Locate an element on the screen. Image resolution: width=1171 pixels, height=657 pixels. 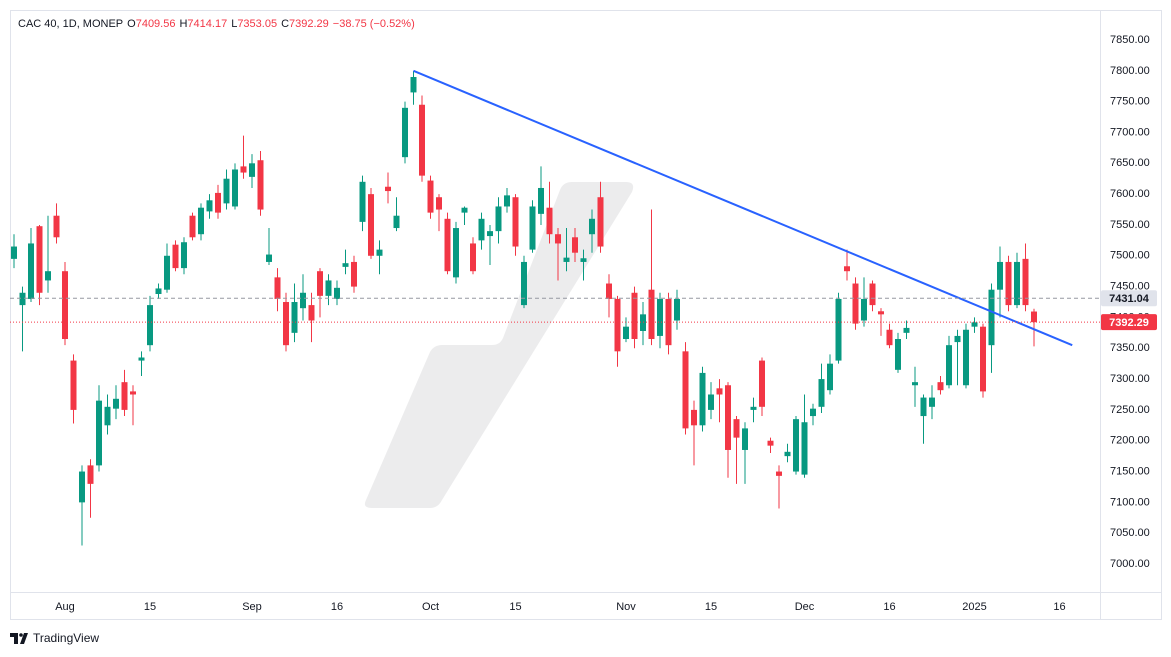
y-tick-label: 7800.00 is located at coordinates (1130, 71).